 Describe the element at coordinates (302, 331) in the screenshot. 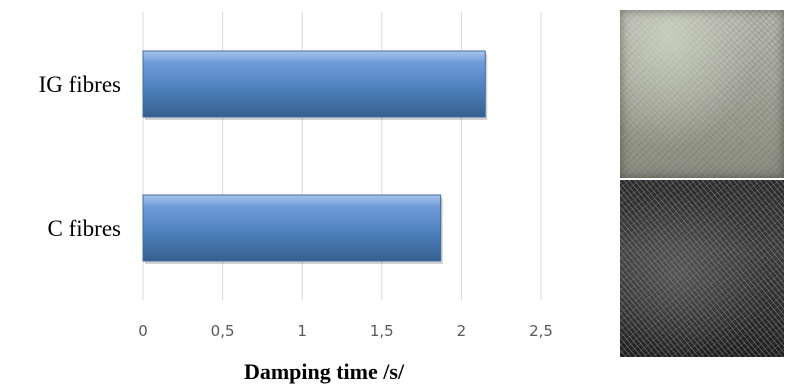

I see `x-tick-label: 1` at that location.